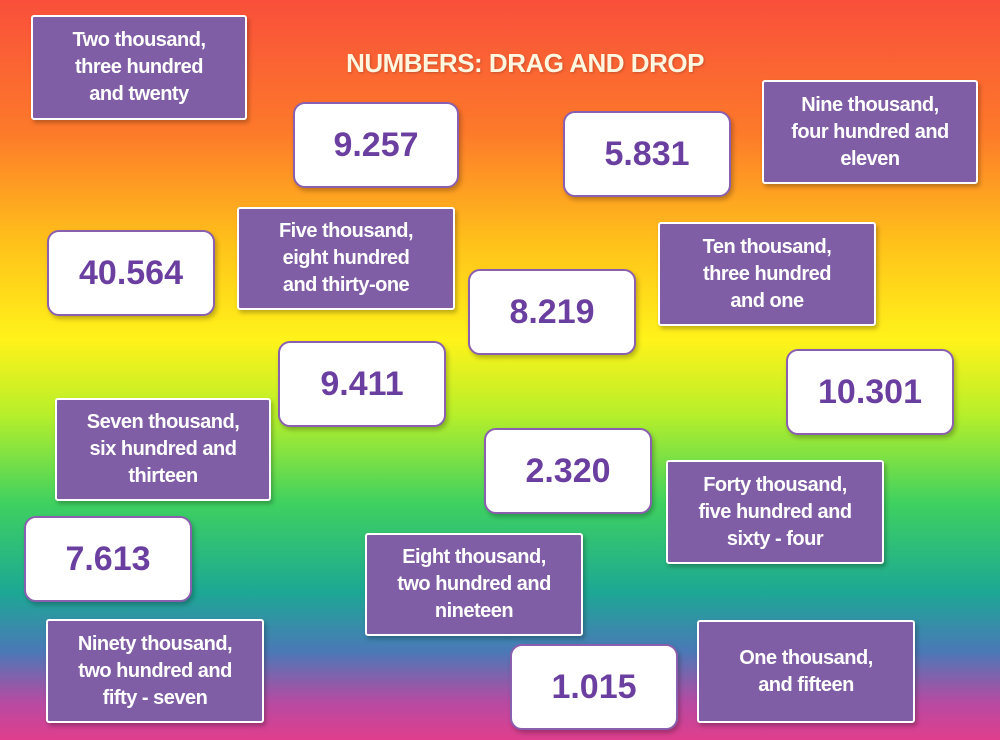 This screenshot has height=740, width=1000. What do you see at coordinates (870, 132) in the screenshot?
I see `word-card: Nine thousand, four hundred and eleven` at bounding box center [870, 132].